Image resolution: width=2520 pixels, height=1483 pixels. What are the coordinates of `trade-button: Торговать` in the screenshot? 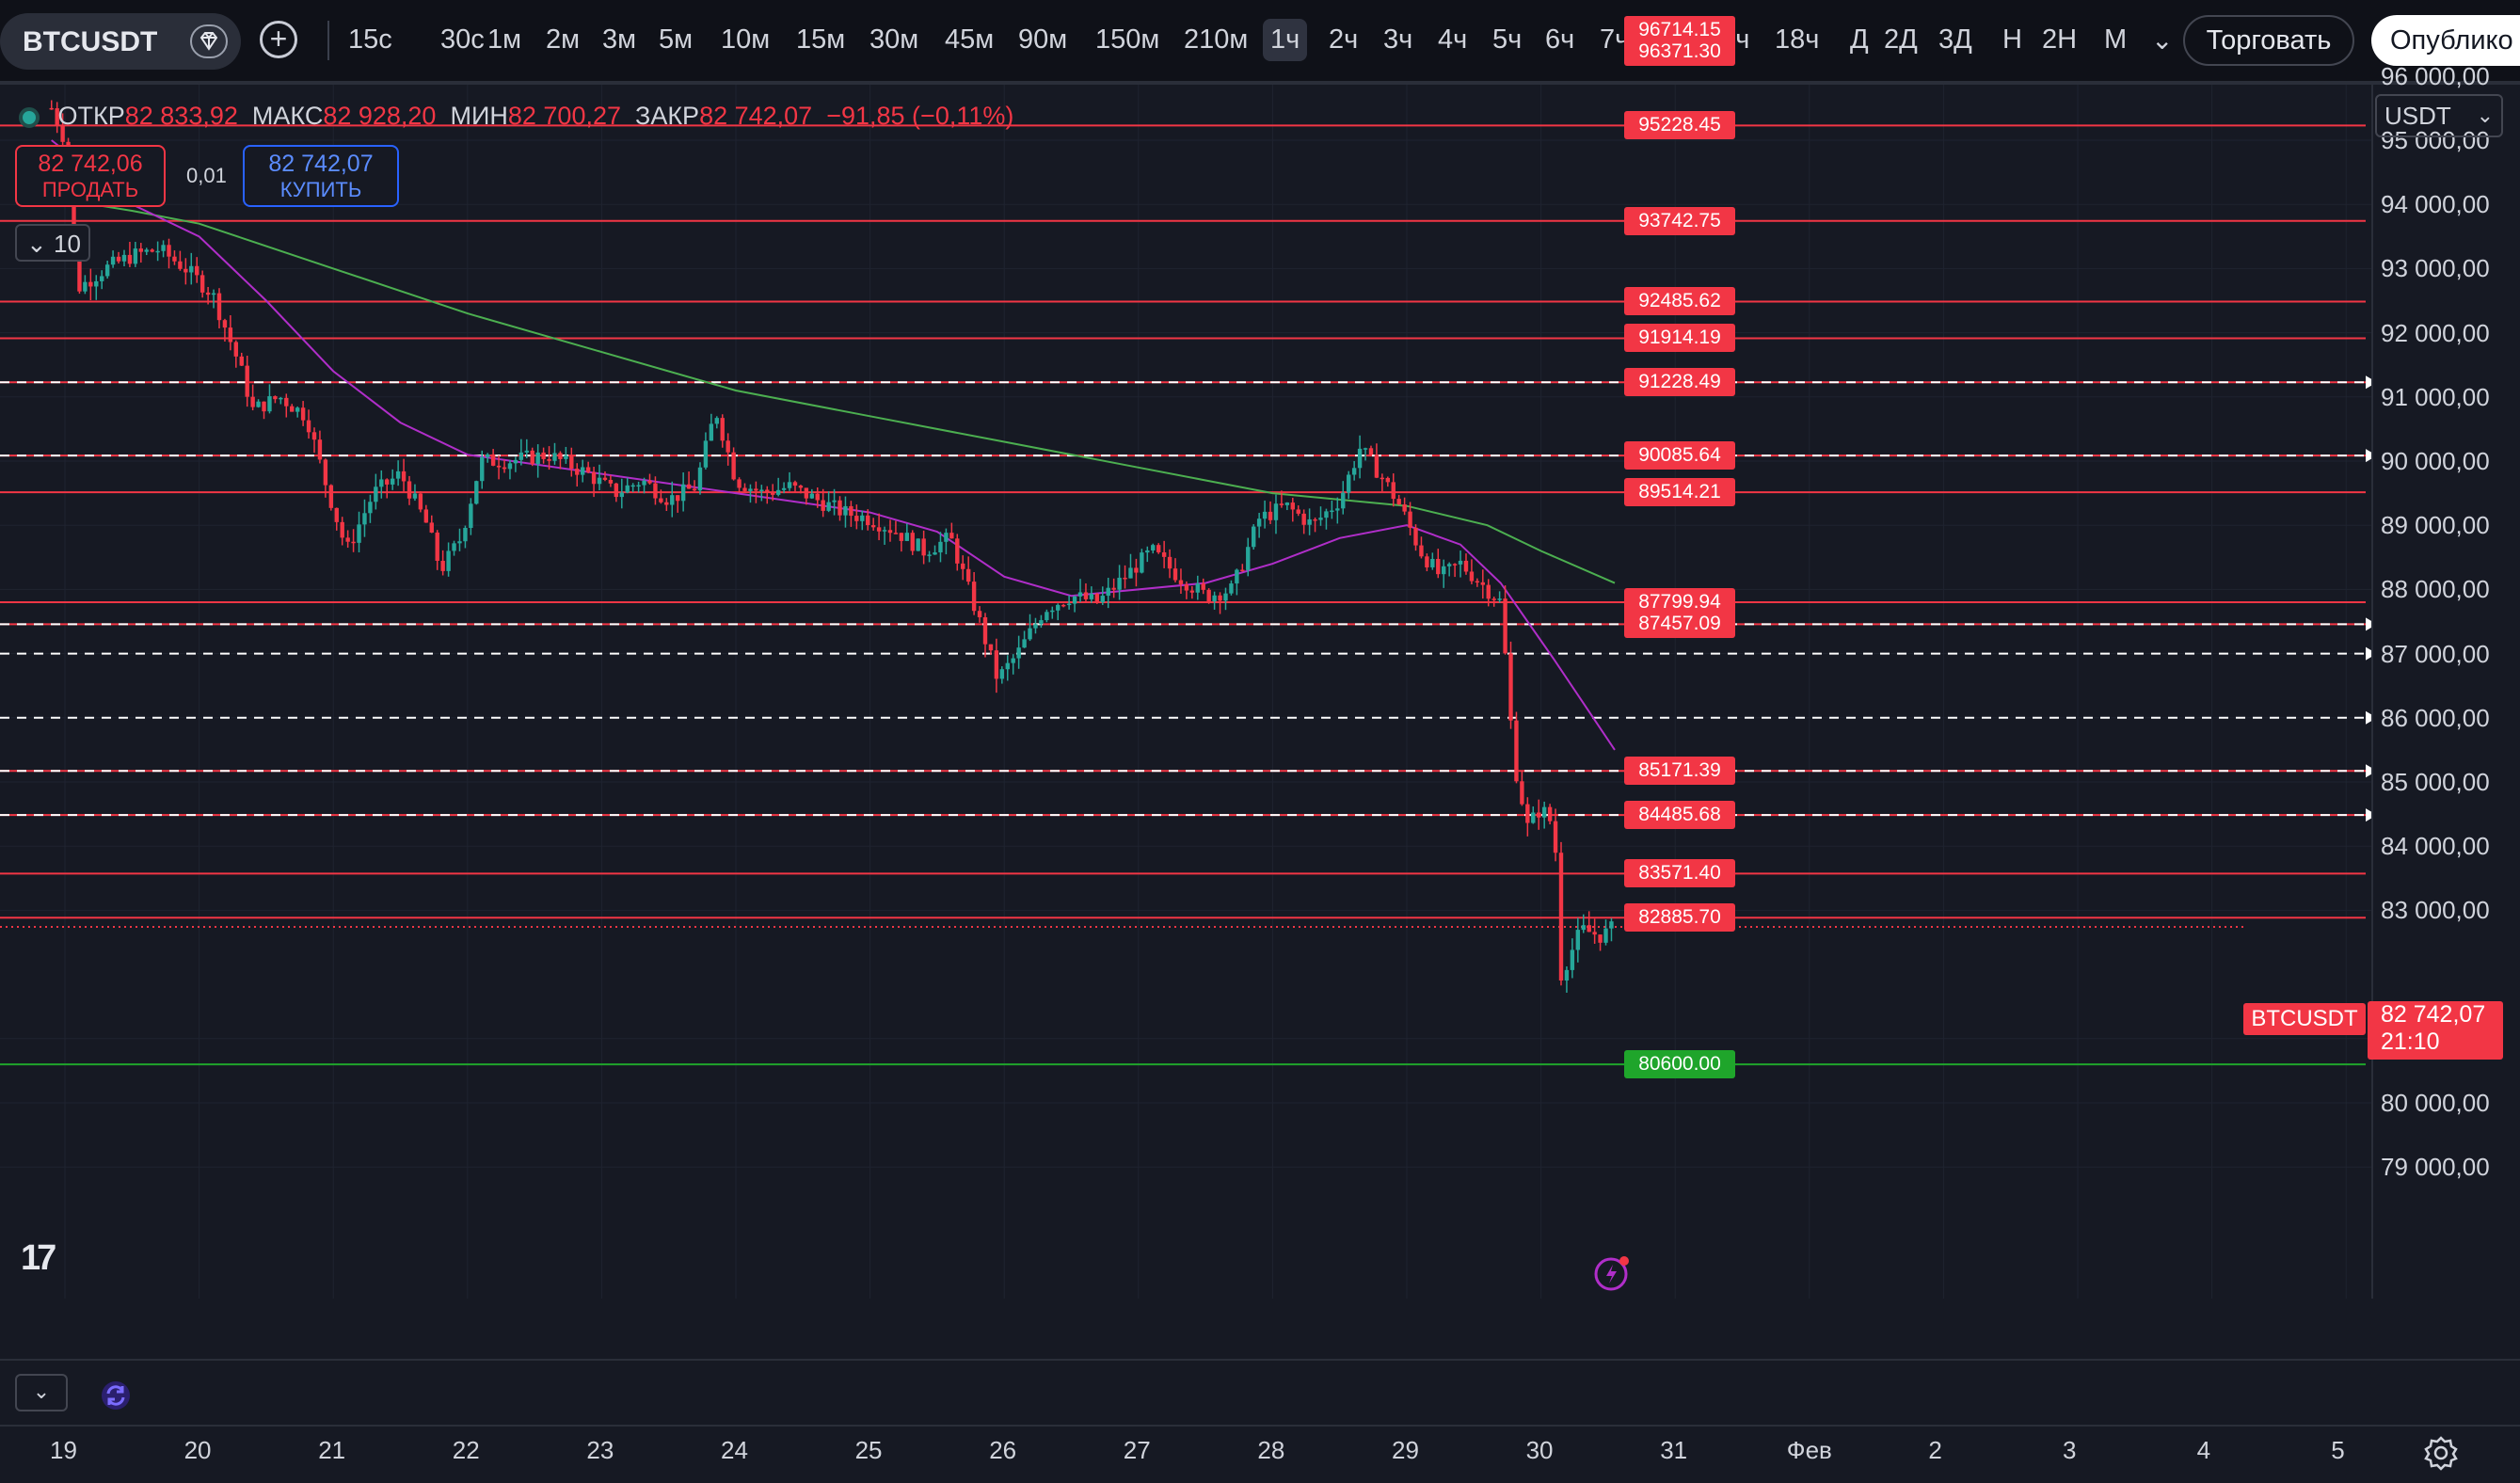 It's located at (2268, 40).